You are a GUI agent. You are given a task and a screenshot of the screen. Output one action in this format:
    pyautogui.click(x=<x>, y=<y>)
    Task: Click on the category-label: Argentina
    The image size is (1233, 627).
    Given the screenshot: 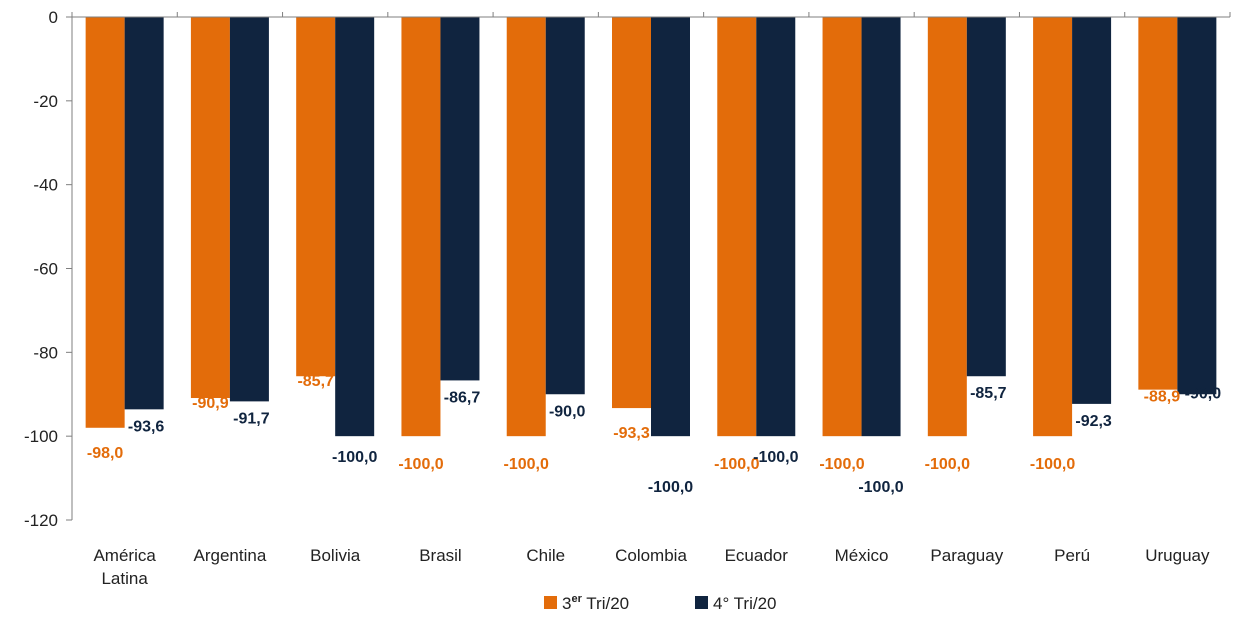 What is the action you would take?
    pyautogui.click(x=230, y=555)
    